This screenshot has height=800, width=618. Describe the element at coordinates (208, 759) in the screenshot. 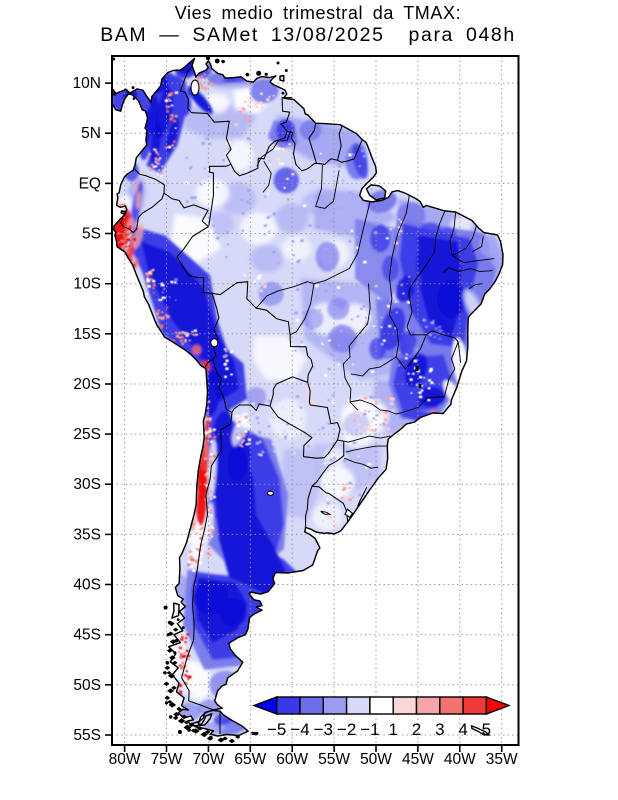

I see `svg-text: 70W` at that location.